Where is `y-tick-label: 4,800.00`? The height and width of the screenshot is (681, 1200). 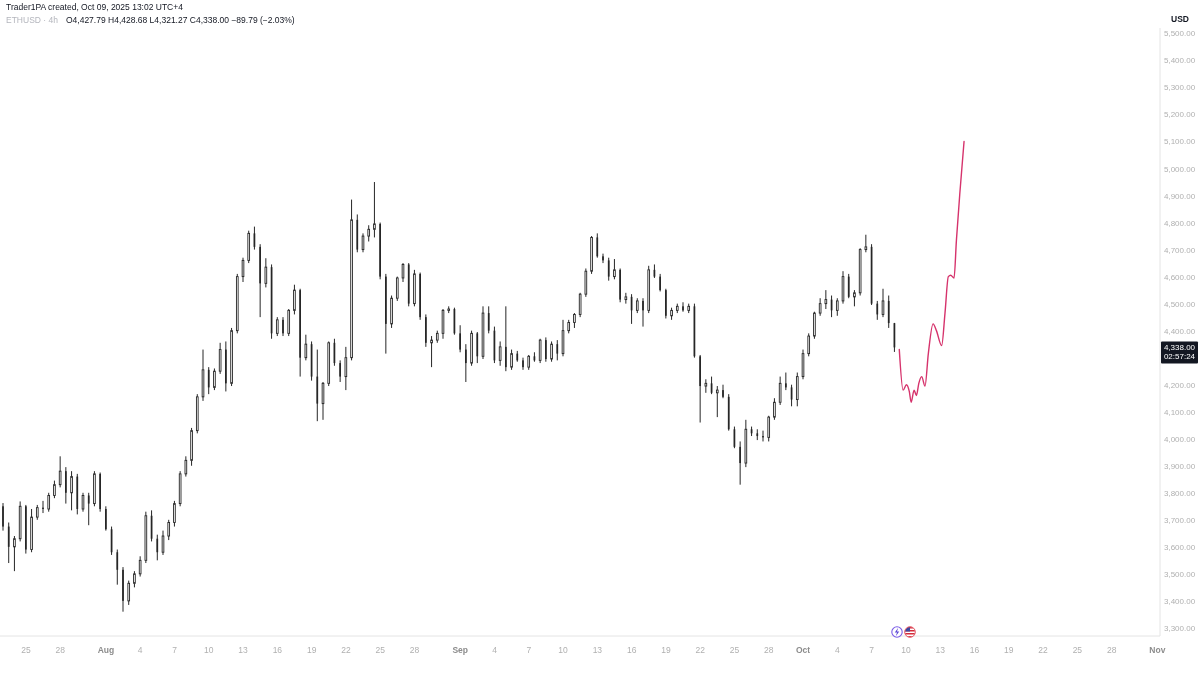
y-tick-label: 4,800.00 is located at coordinates (1180, 223).